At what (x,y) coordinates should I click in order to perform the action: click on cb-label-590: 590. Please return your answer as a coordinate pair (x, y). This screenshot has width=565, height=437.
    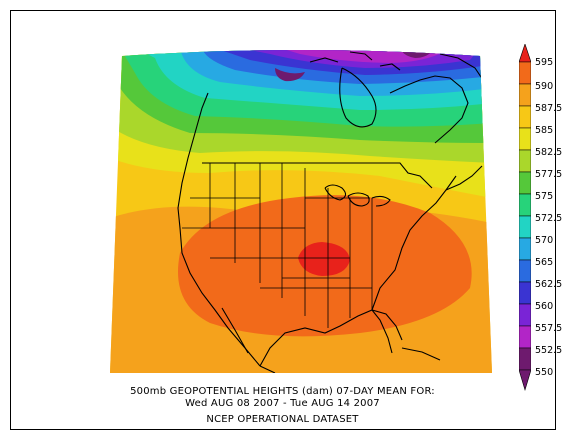
    Looking at the image, I should click on (544, 86).